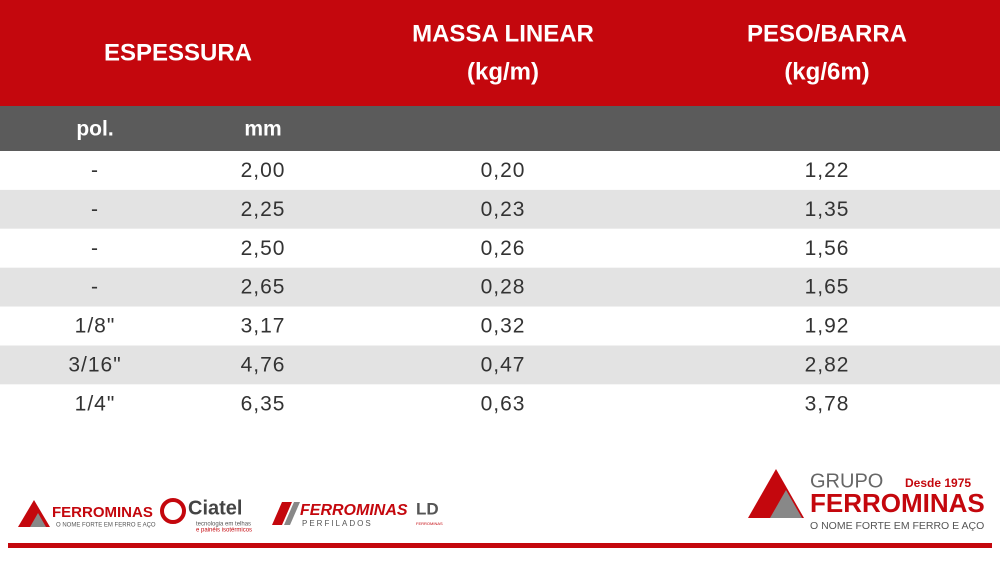 The width and height of the screenshot is (1000, 564). What do you see at coordinates (224, 531) in the screenshot?
I see `logo-text: e painéis isotérmicos` at bounding box center [224, 531].